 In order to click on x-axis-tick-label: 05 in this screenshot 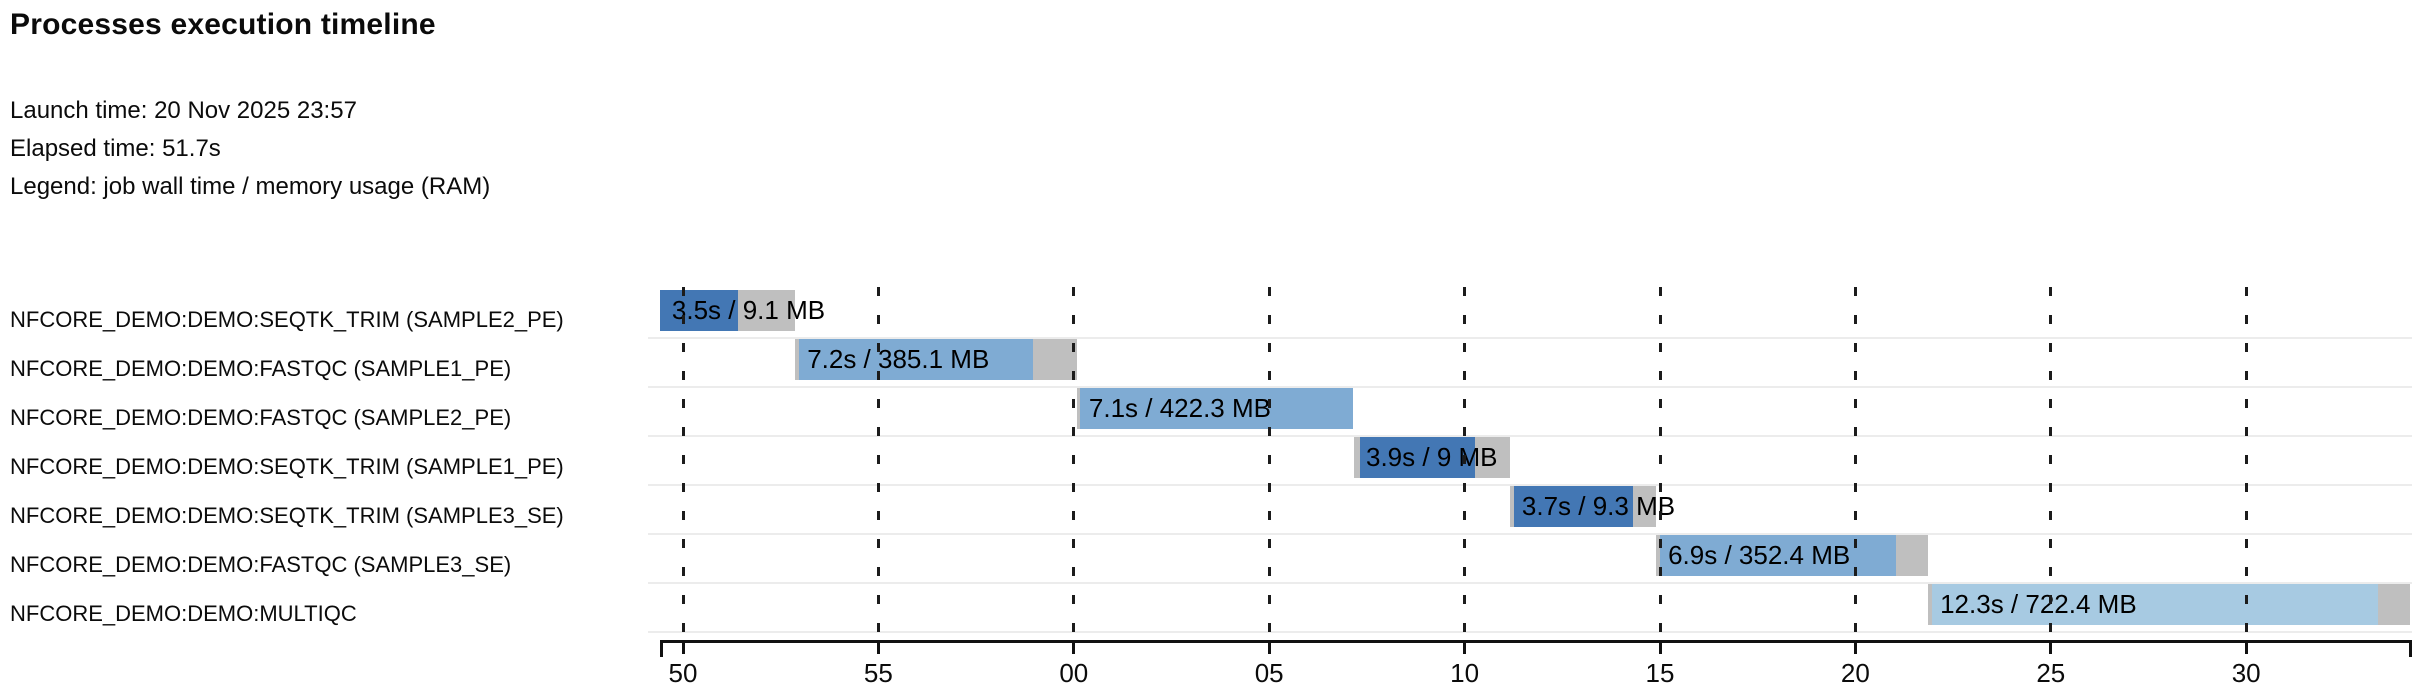, I will do `click(1269, 673)`.